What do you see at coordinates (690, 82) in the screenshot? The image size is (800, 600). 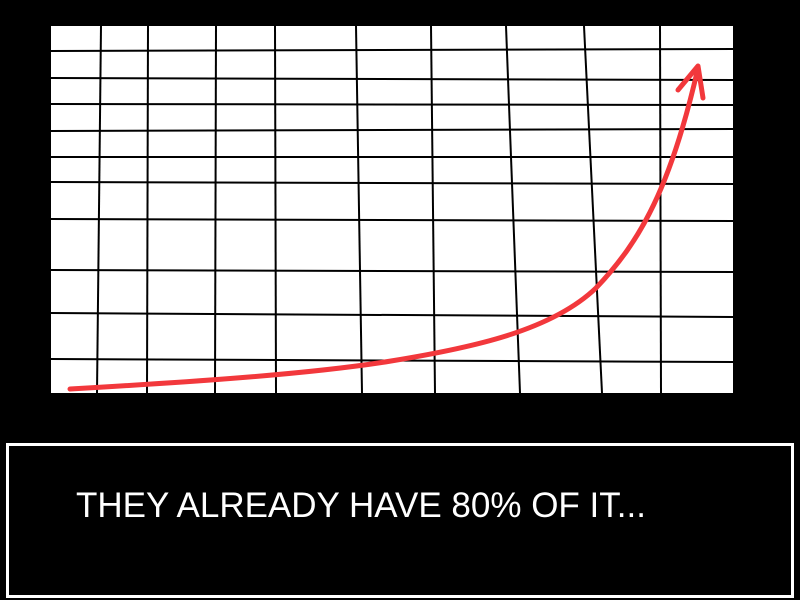 I see `arrowhead-icon` at bounding box center [690, 82].